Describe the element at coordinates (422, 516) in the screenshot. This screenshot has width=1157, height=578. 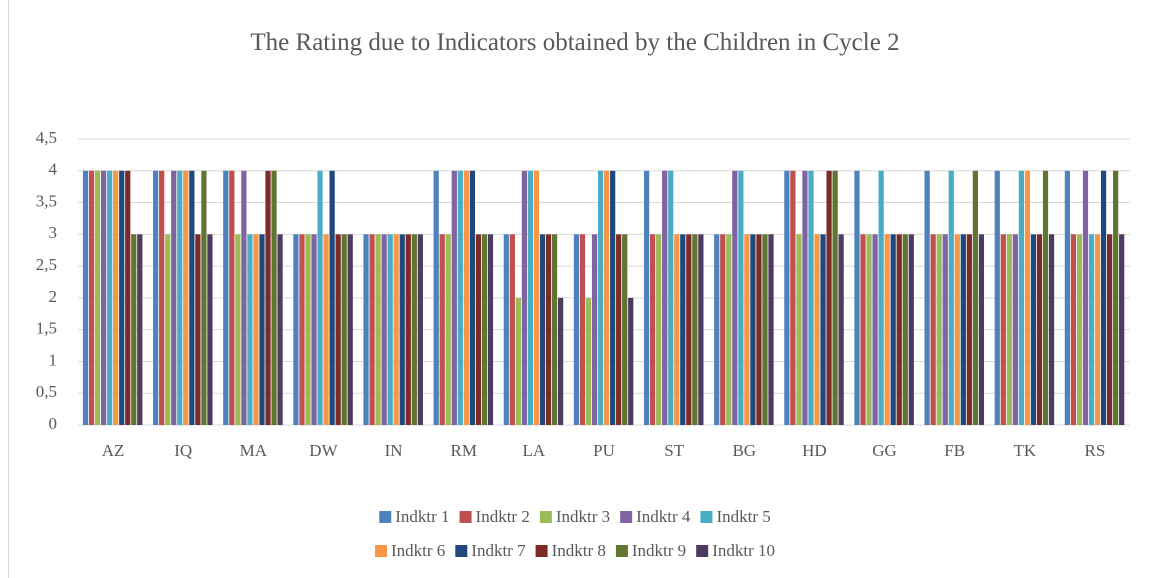
I see `legend-label: Indktr 1` at that location.